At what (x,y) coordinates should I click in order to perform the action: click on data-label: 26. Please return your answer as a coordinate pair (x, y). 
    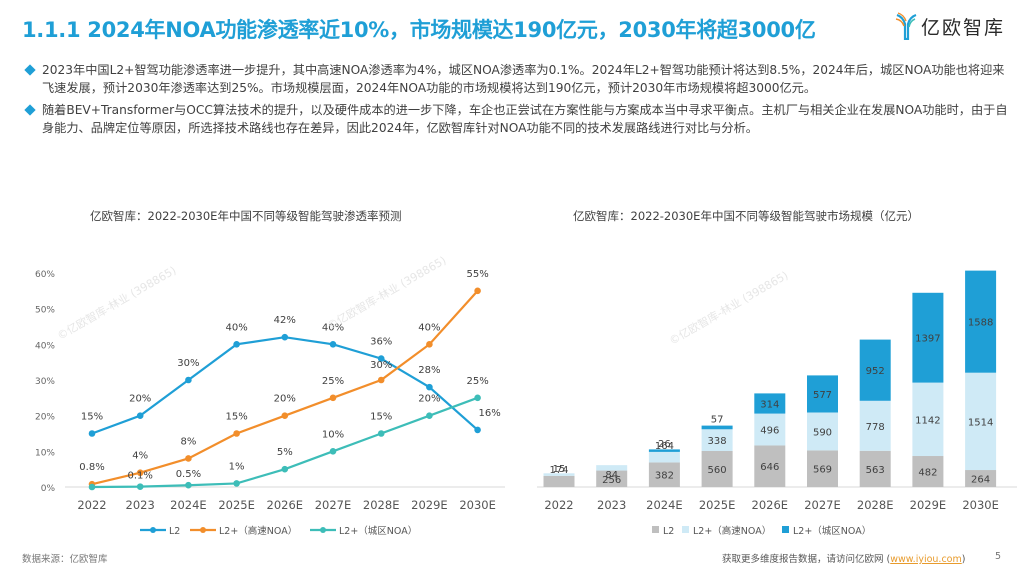
    Looking at the image, I should click on (664, 444).